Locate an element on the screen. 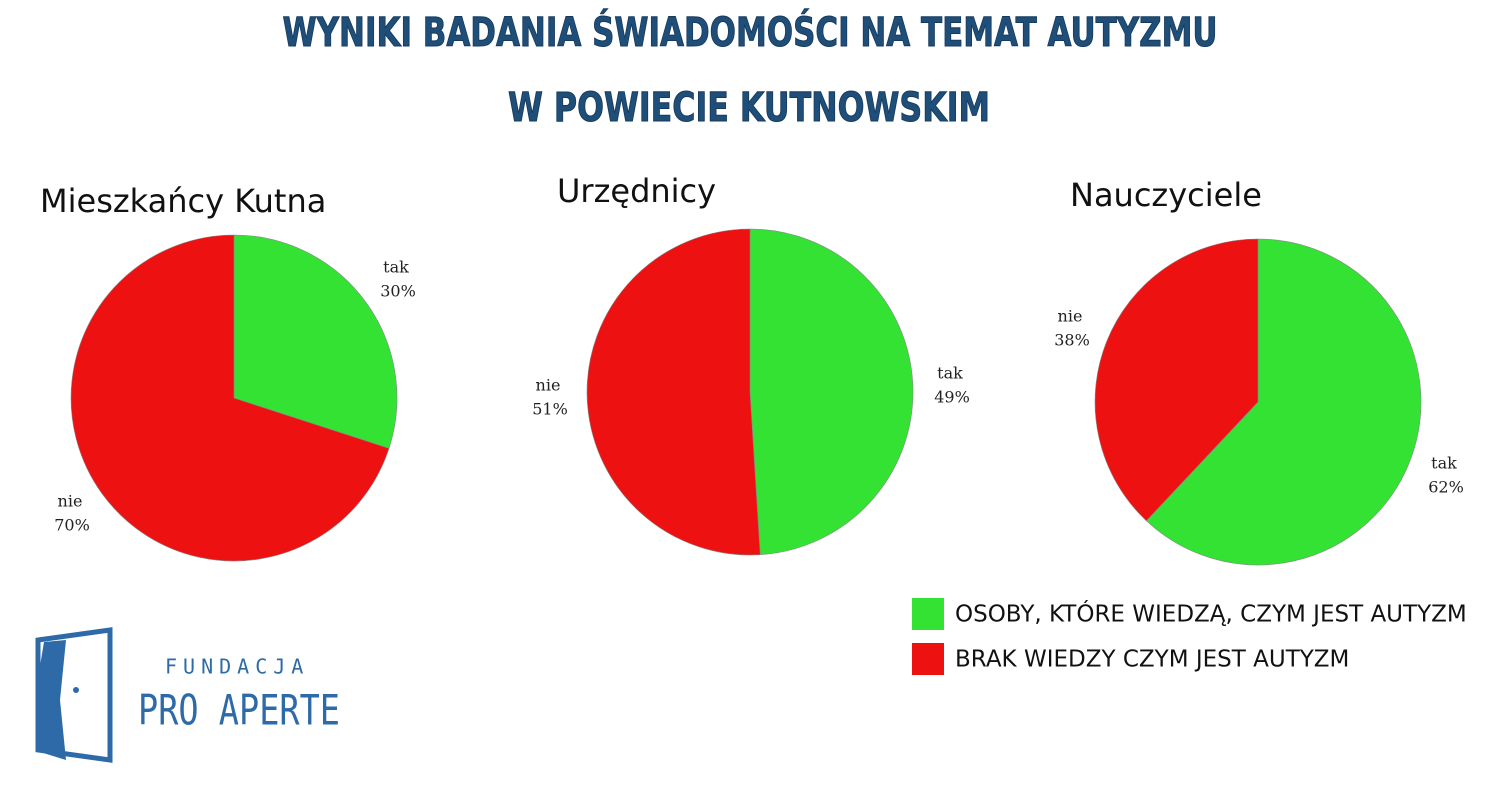  title-line: W POWIECIE KUTNOWSKIM is located at coordinates (749, 108).